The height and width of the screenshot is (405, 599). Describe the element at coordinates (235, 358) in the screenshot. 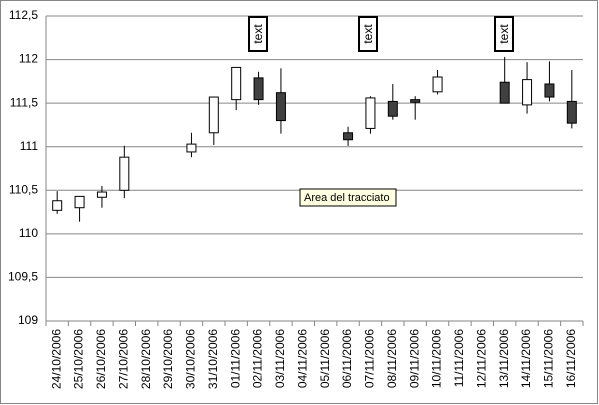

I see `x-tick-label: 01/11/2006` at that location.